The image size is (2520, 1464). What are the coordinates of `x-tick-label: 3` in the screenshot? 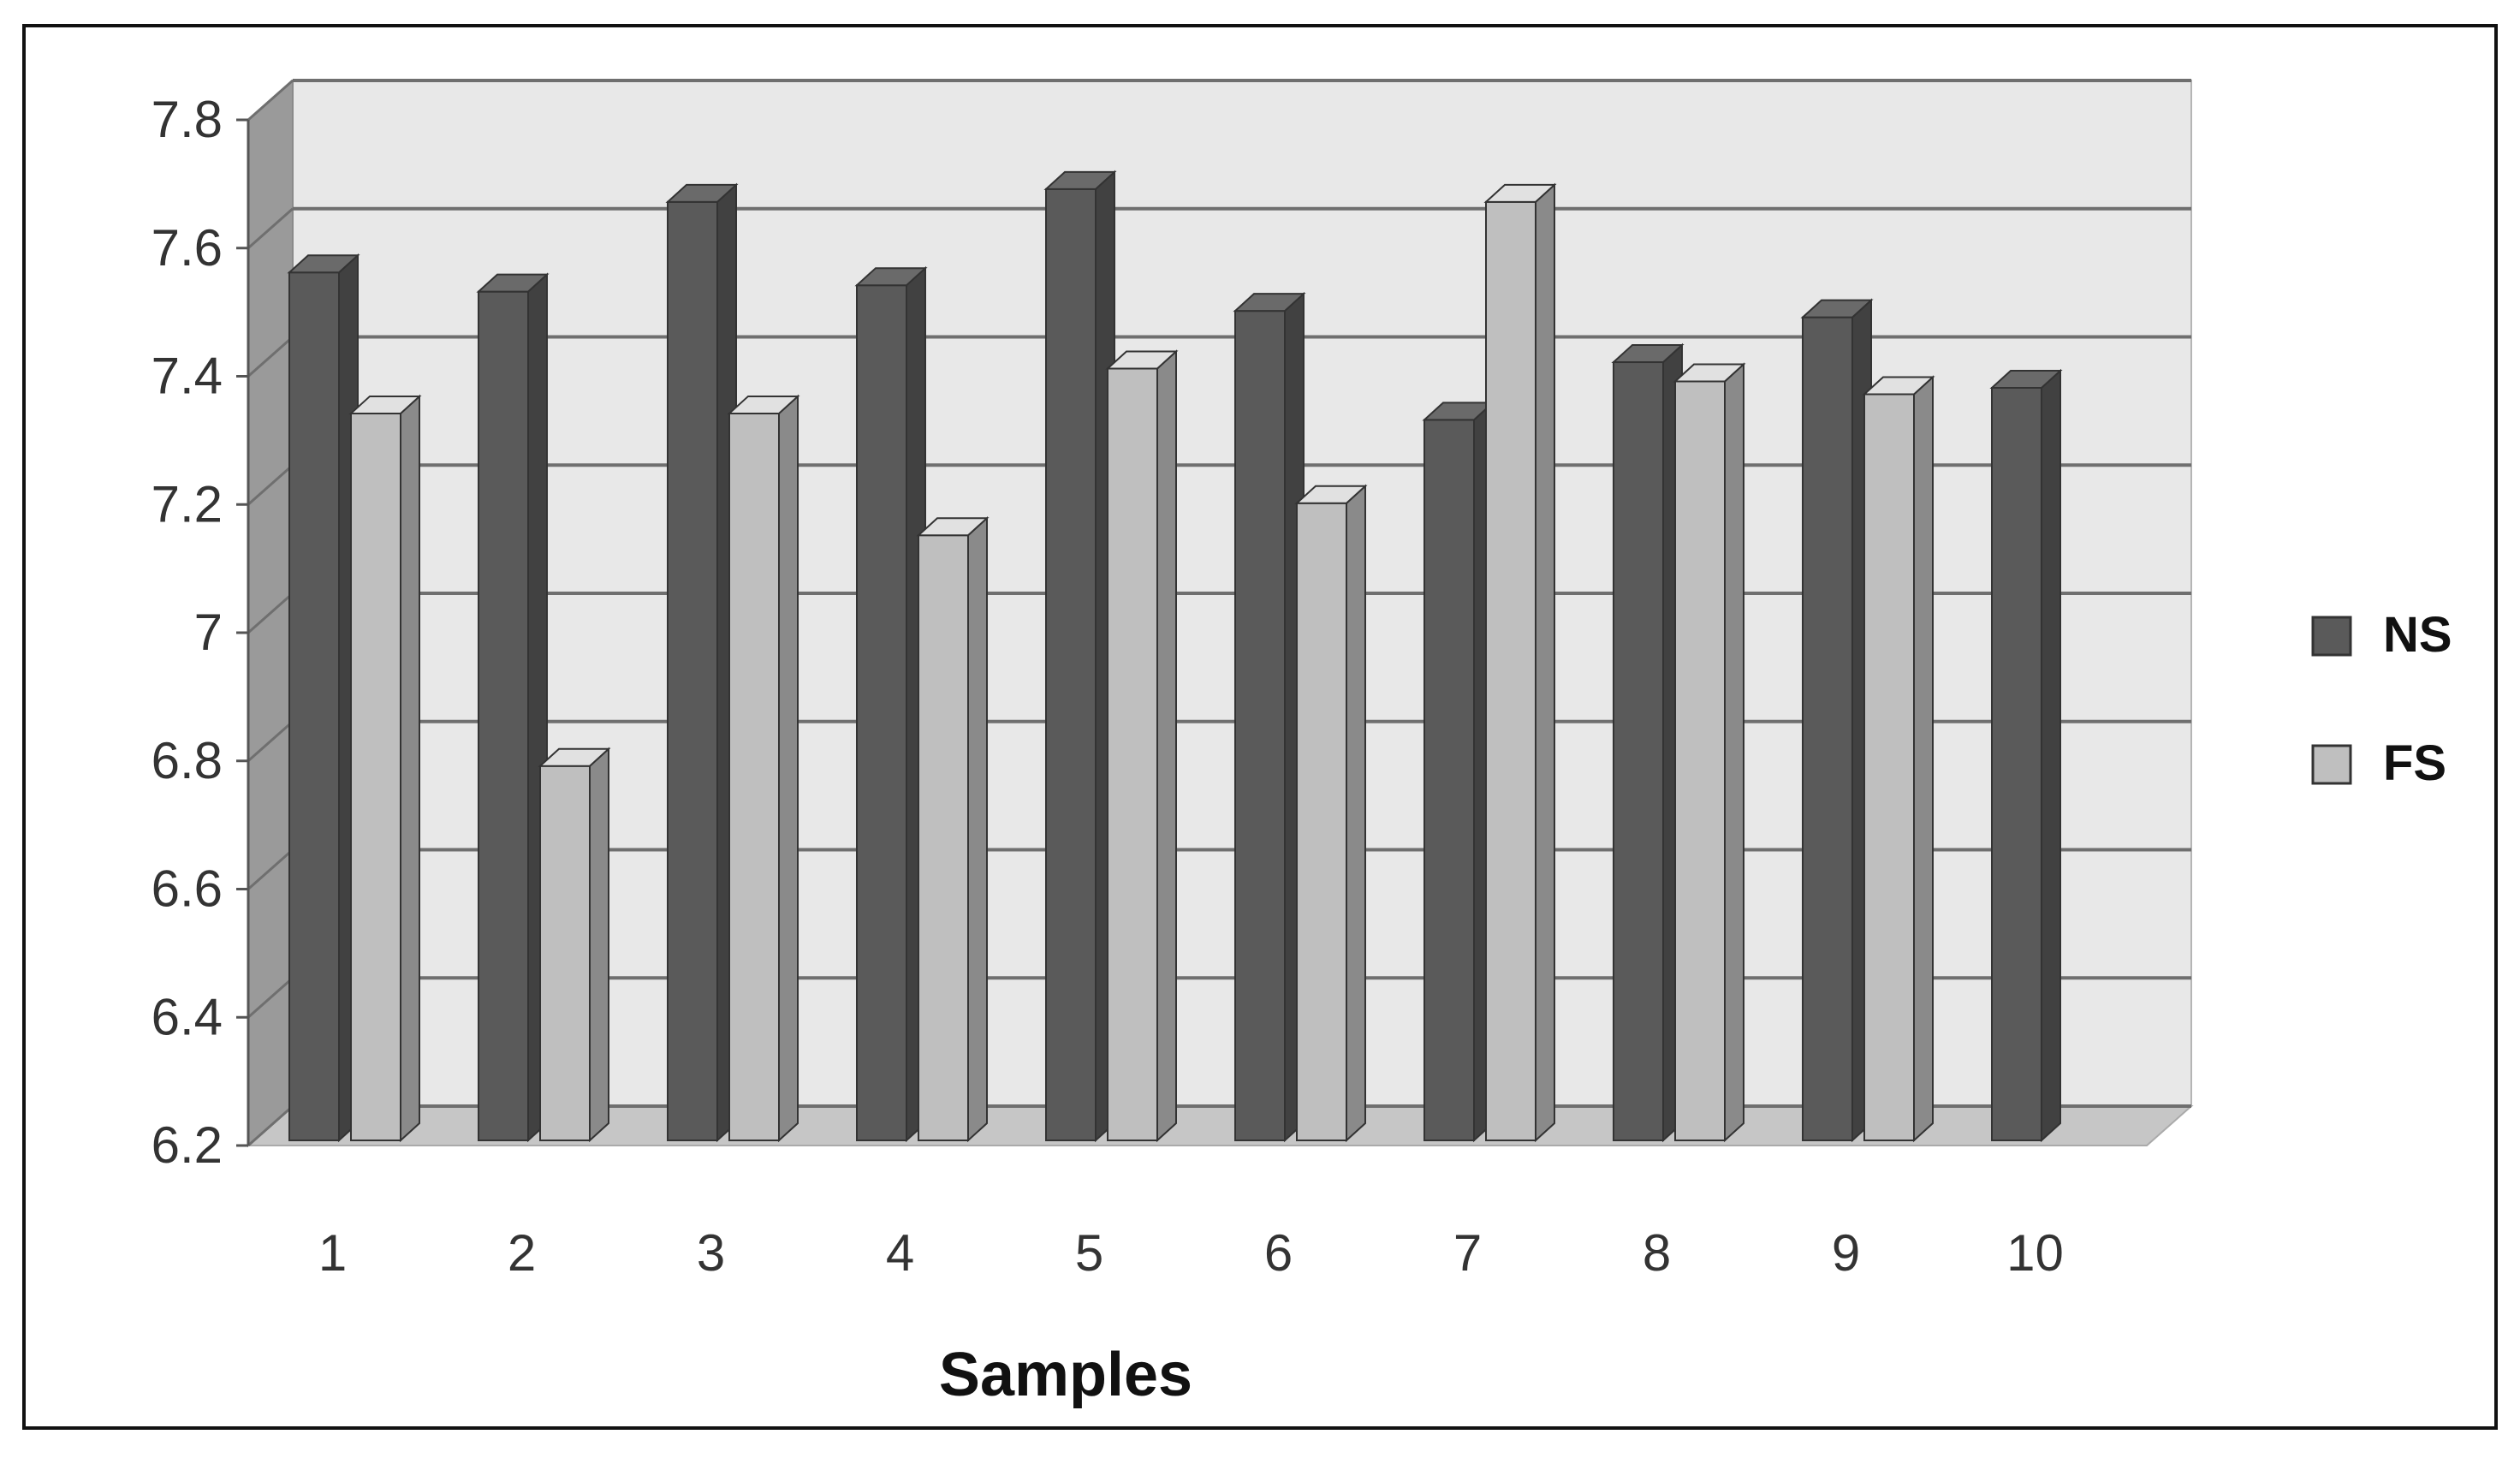 It's located at (711, 1253).